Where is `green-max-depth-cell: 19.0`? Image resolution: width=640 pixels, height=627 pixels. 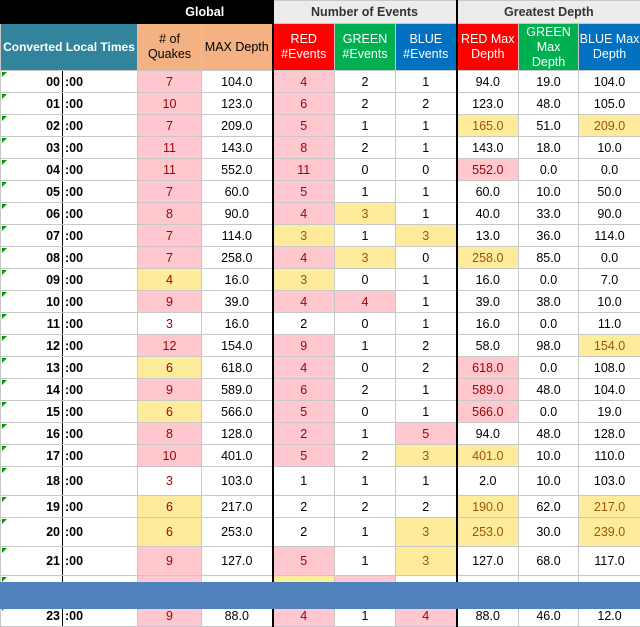 green-max-depth-cell: 19.0 is located at coordinates (549, 82).